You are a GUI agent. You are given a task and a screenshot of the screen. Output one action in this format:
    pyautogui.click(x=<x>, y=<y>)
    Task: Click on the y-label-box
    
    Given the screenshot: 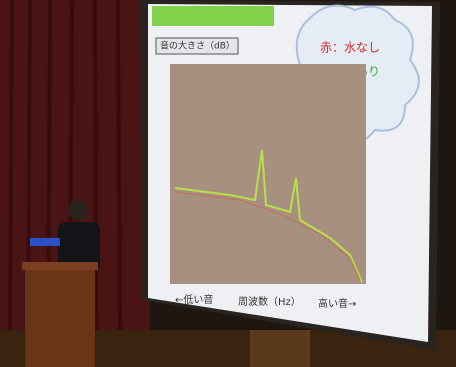 What is the action you would take?
    pyautogui.click(x=197, y=46)
    